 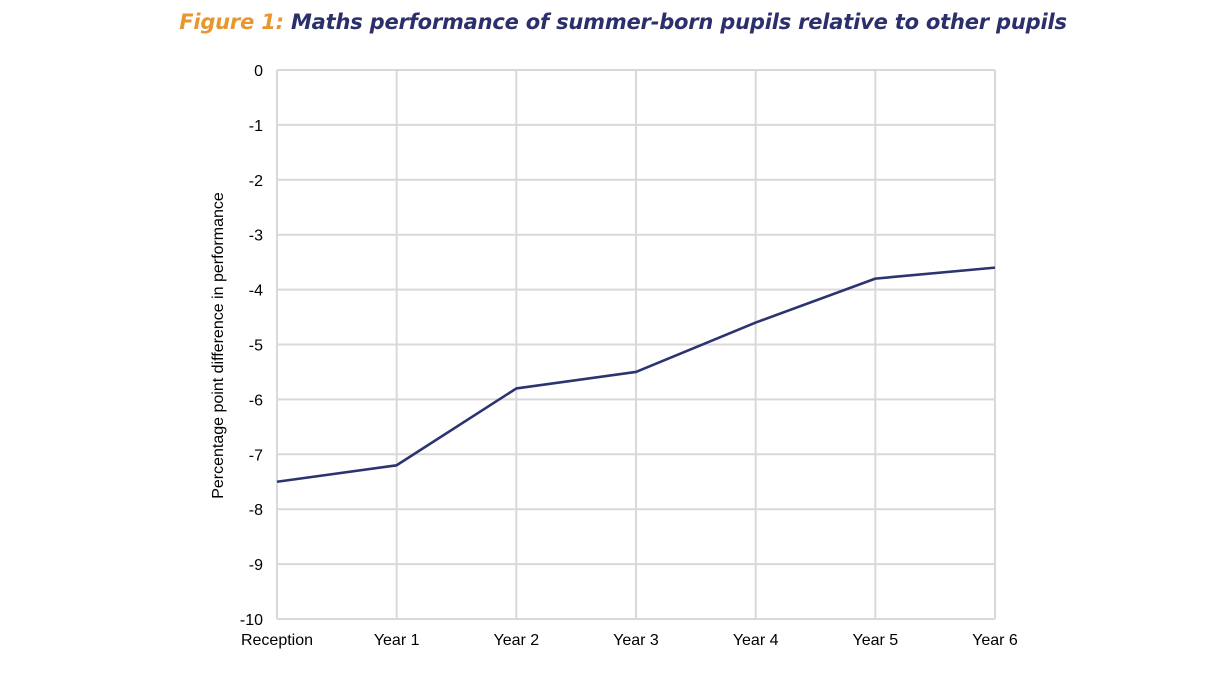 I want to click on x-tick-label: Year 3, so click(x=636, y=640).